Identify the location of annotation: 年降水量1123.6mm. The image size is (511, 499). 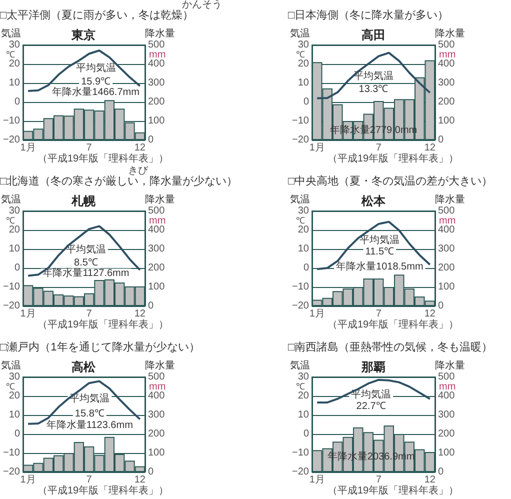
(89, 424).